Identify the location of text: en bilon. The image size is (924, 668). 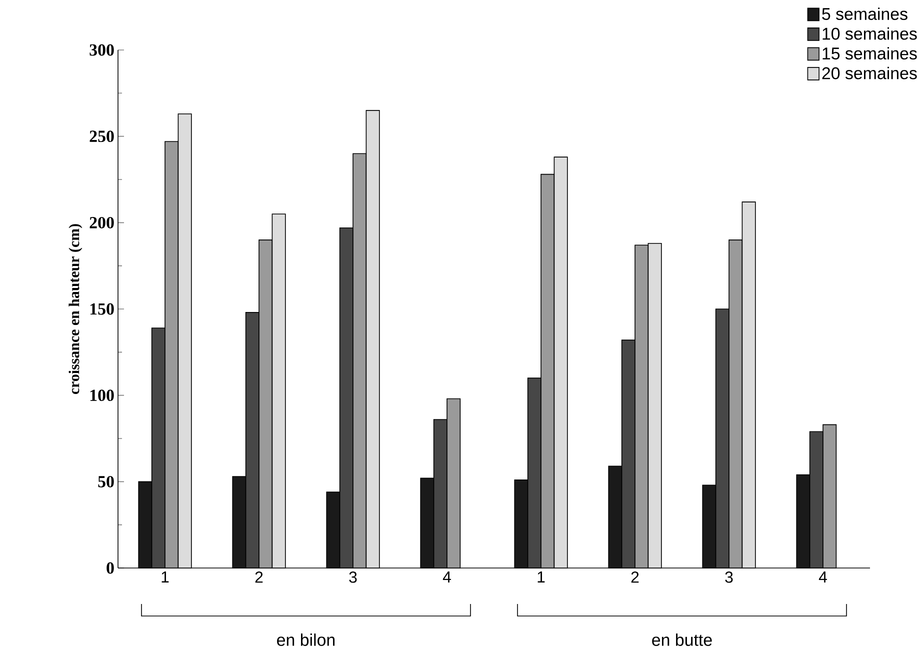
(306, 640).